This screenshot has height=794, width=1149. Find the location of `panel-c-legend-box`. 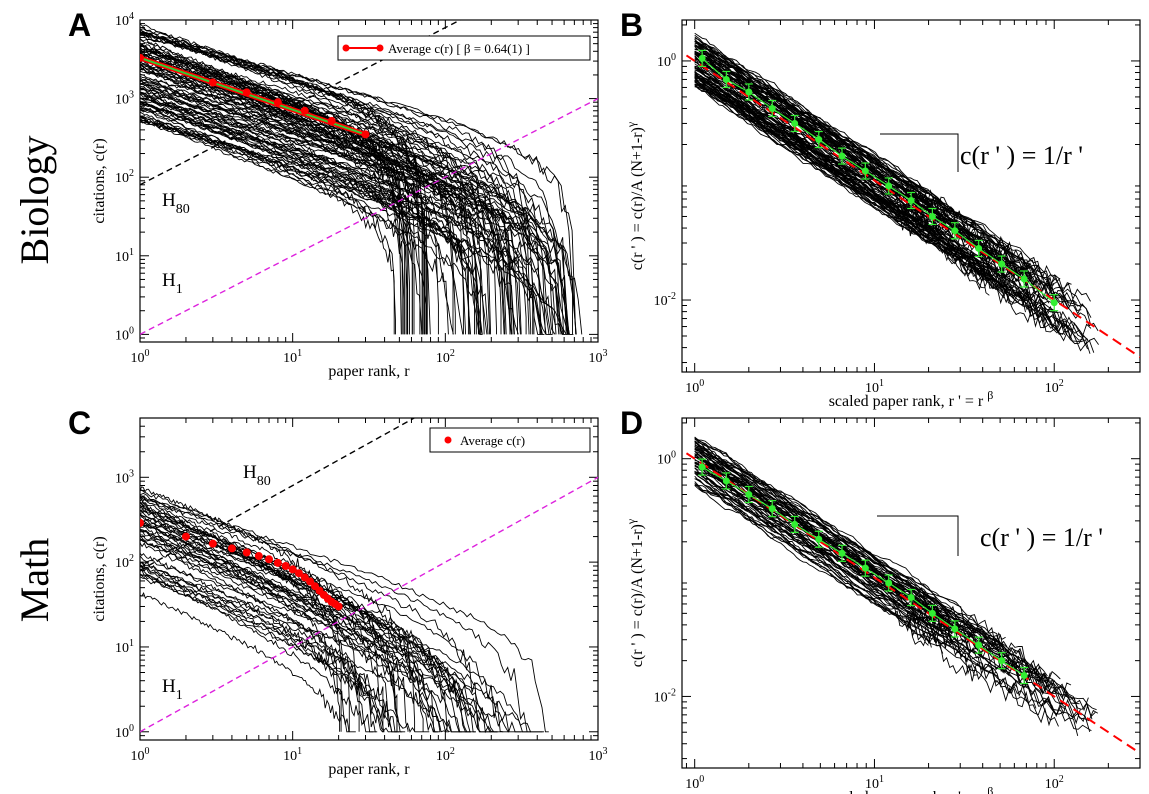

panel-c-legend-box is located at coordinates (510, 440).